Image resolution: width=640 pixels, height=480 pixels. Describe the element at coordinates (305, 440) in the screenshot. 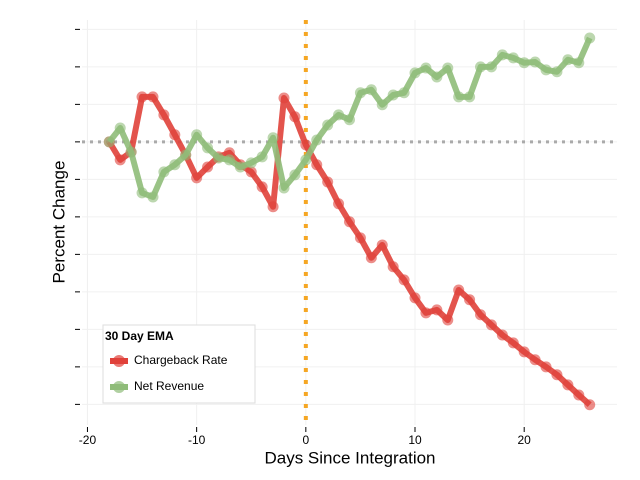

I see `x-tick-label: 0` at that location.